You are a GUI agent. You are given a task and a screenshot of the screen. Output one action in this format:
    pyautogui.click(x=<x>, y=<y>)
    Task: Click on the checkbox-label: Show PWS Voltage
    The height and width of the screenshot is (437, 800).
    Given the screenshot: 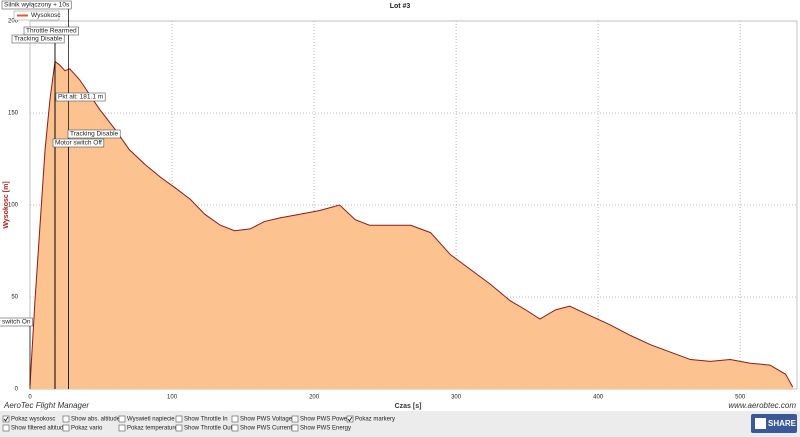 What is the action you would take?
    pyautogui.click(x=266, y=420)
    